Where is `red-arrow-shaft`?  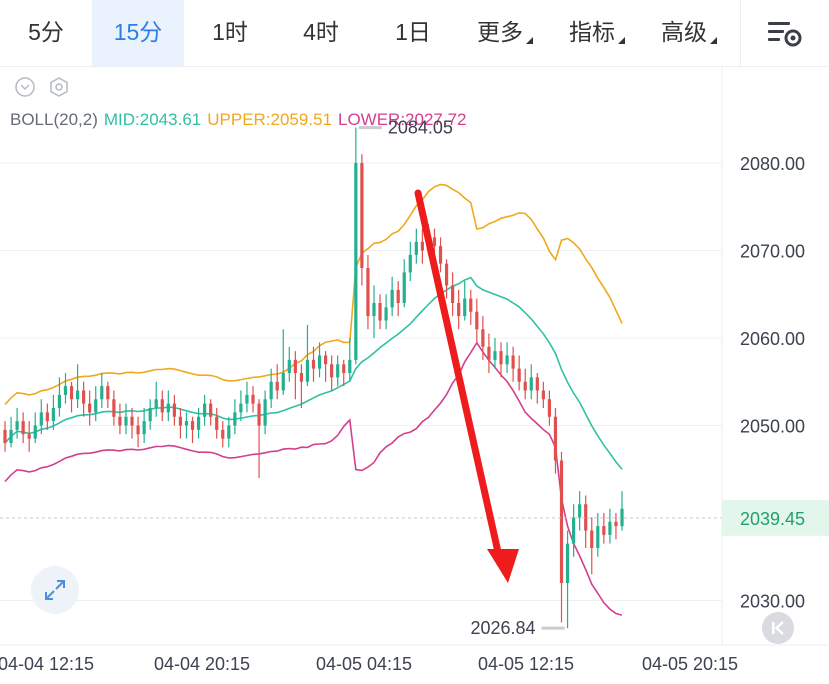 red-arrow-shaft is located at coordinates (458, 372).